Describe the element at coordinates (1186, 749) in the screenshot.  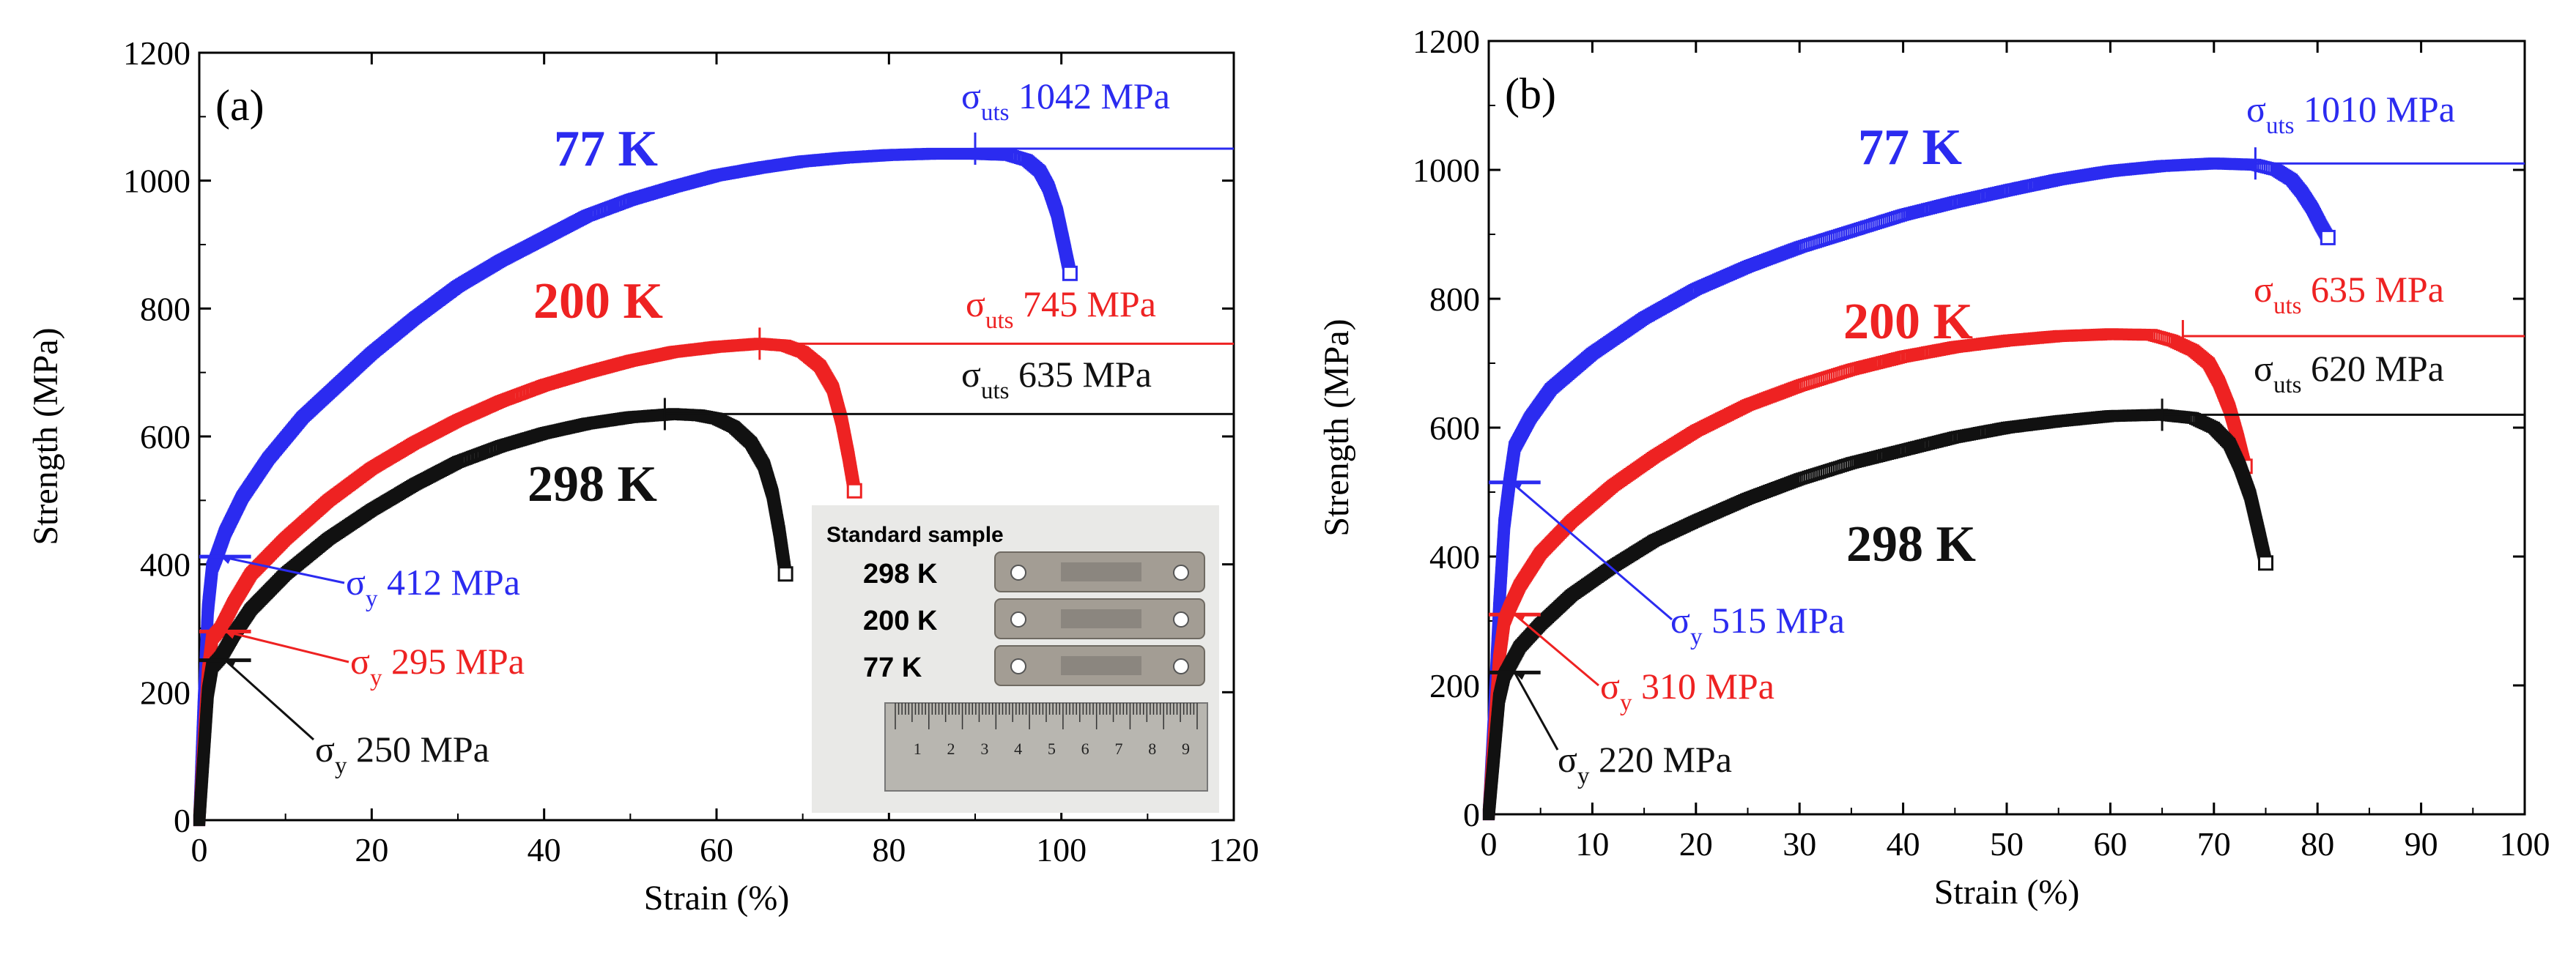
I see `ruler-number: 9` at that location.